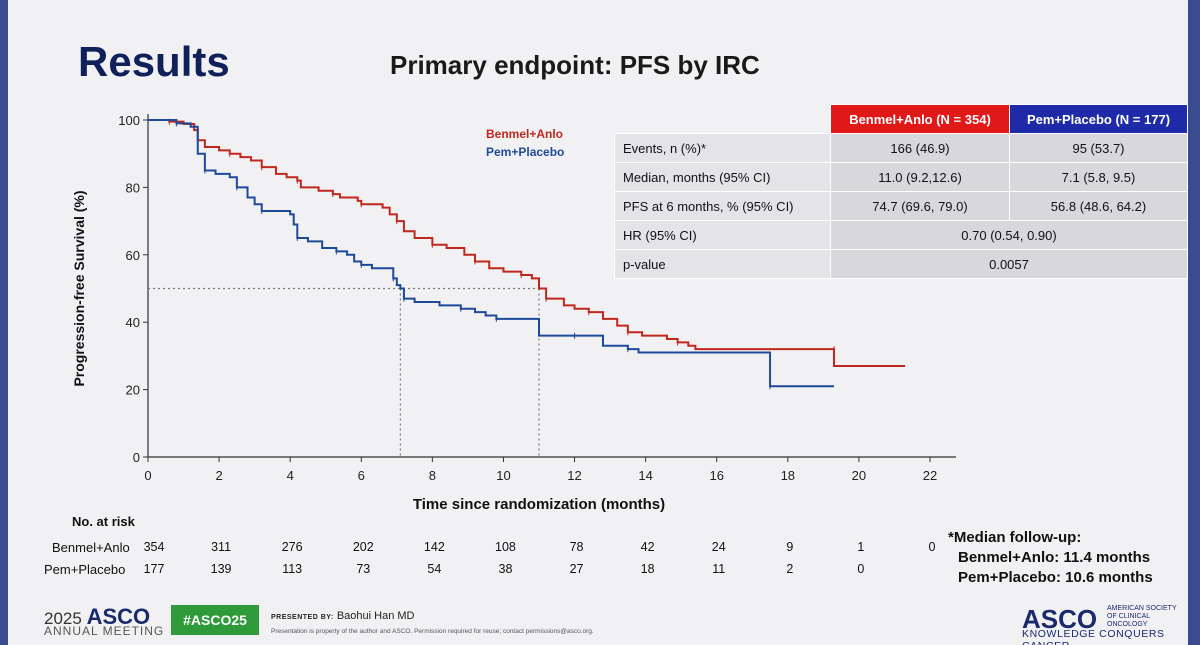  What do you see at coordinates (716, 475) in the screenshot?
I see `x-tick-label: 16` at bounding box center [716, 475].